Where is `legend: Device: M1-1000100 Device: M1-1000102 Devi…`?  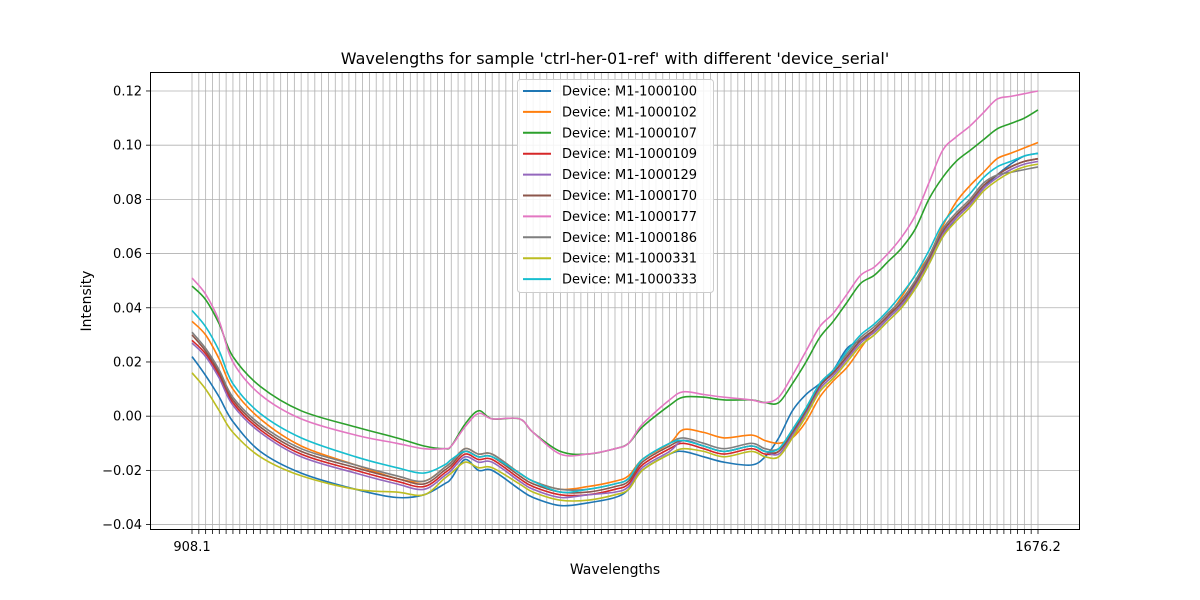 legend: Device: M1-1000100 Device: M1-1000102 Devi… is located at coordinates (615, 186).